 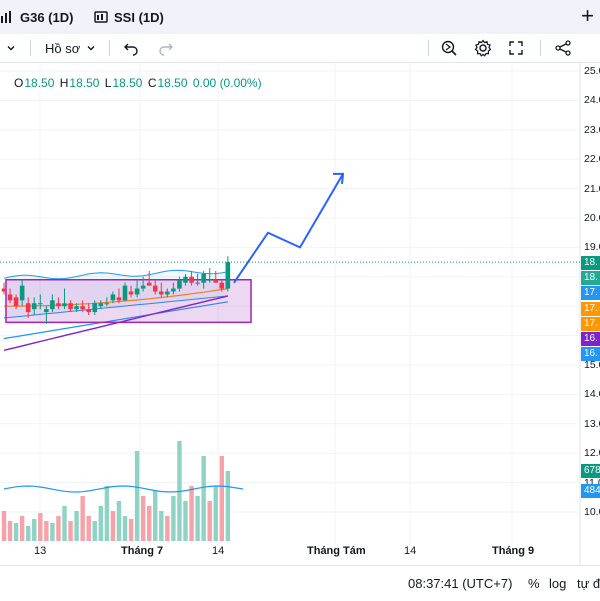 What do you see at coordinates (339, 178) in the screenshot?
I see `forecast-arrow-head` at bounding box center [339, 178].